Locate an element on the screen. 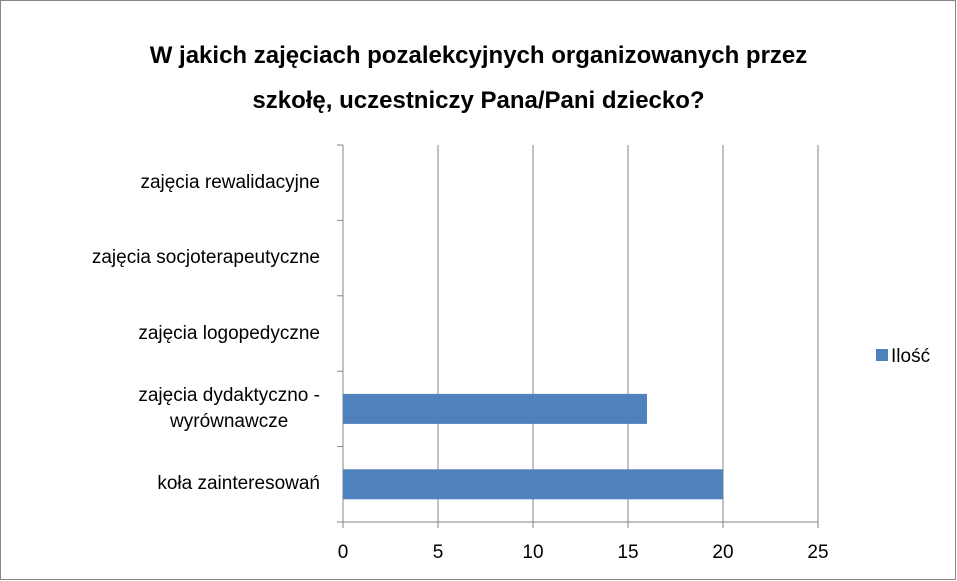 This screenshot has height=581, width=957. x-tick-label: 15 is located at coordinates (627, 552).